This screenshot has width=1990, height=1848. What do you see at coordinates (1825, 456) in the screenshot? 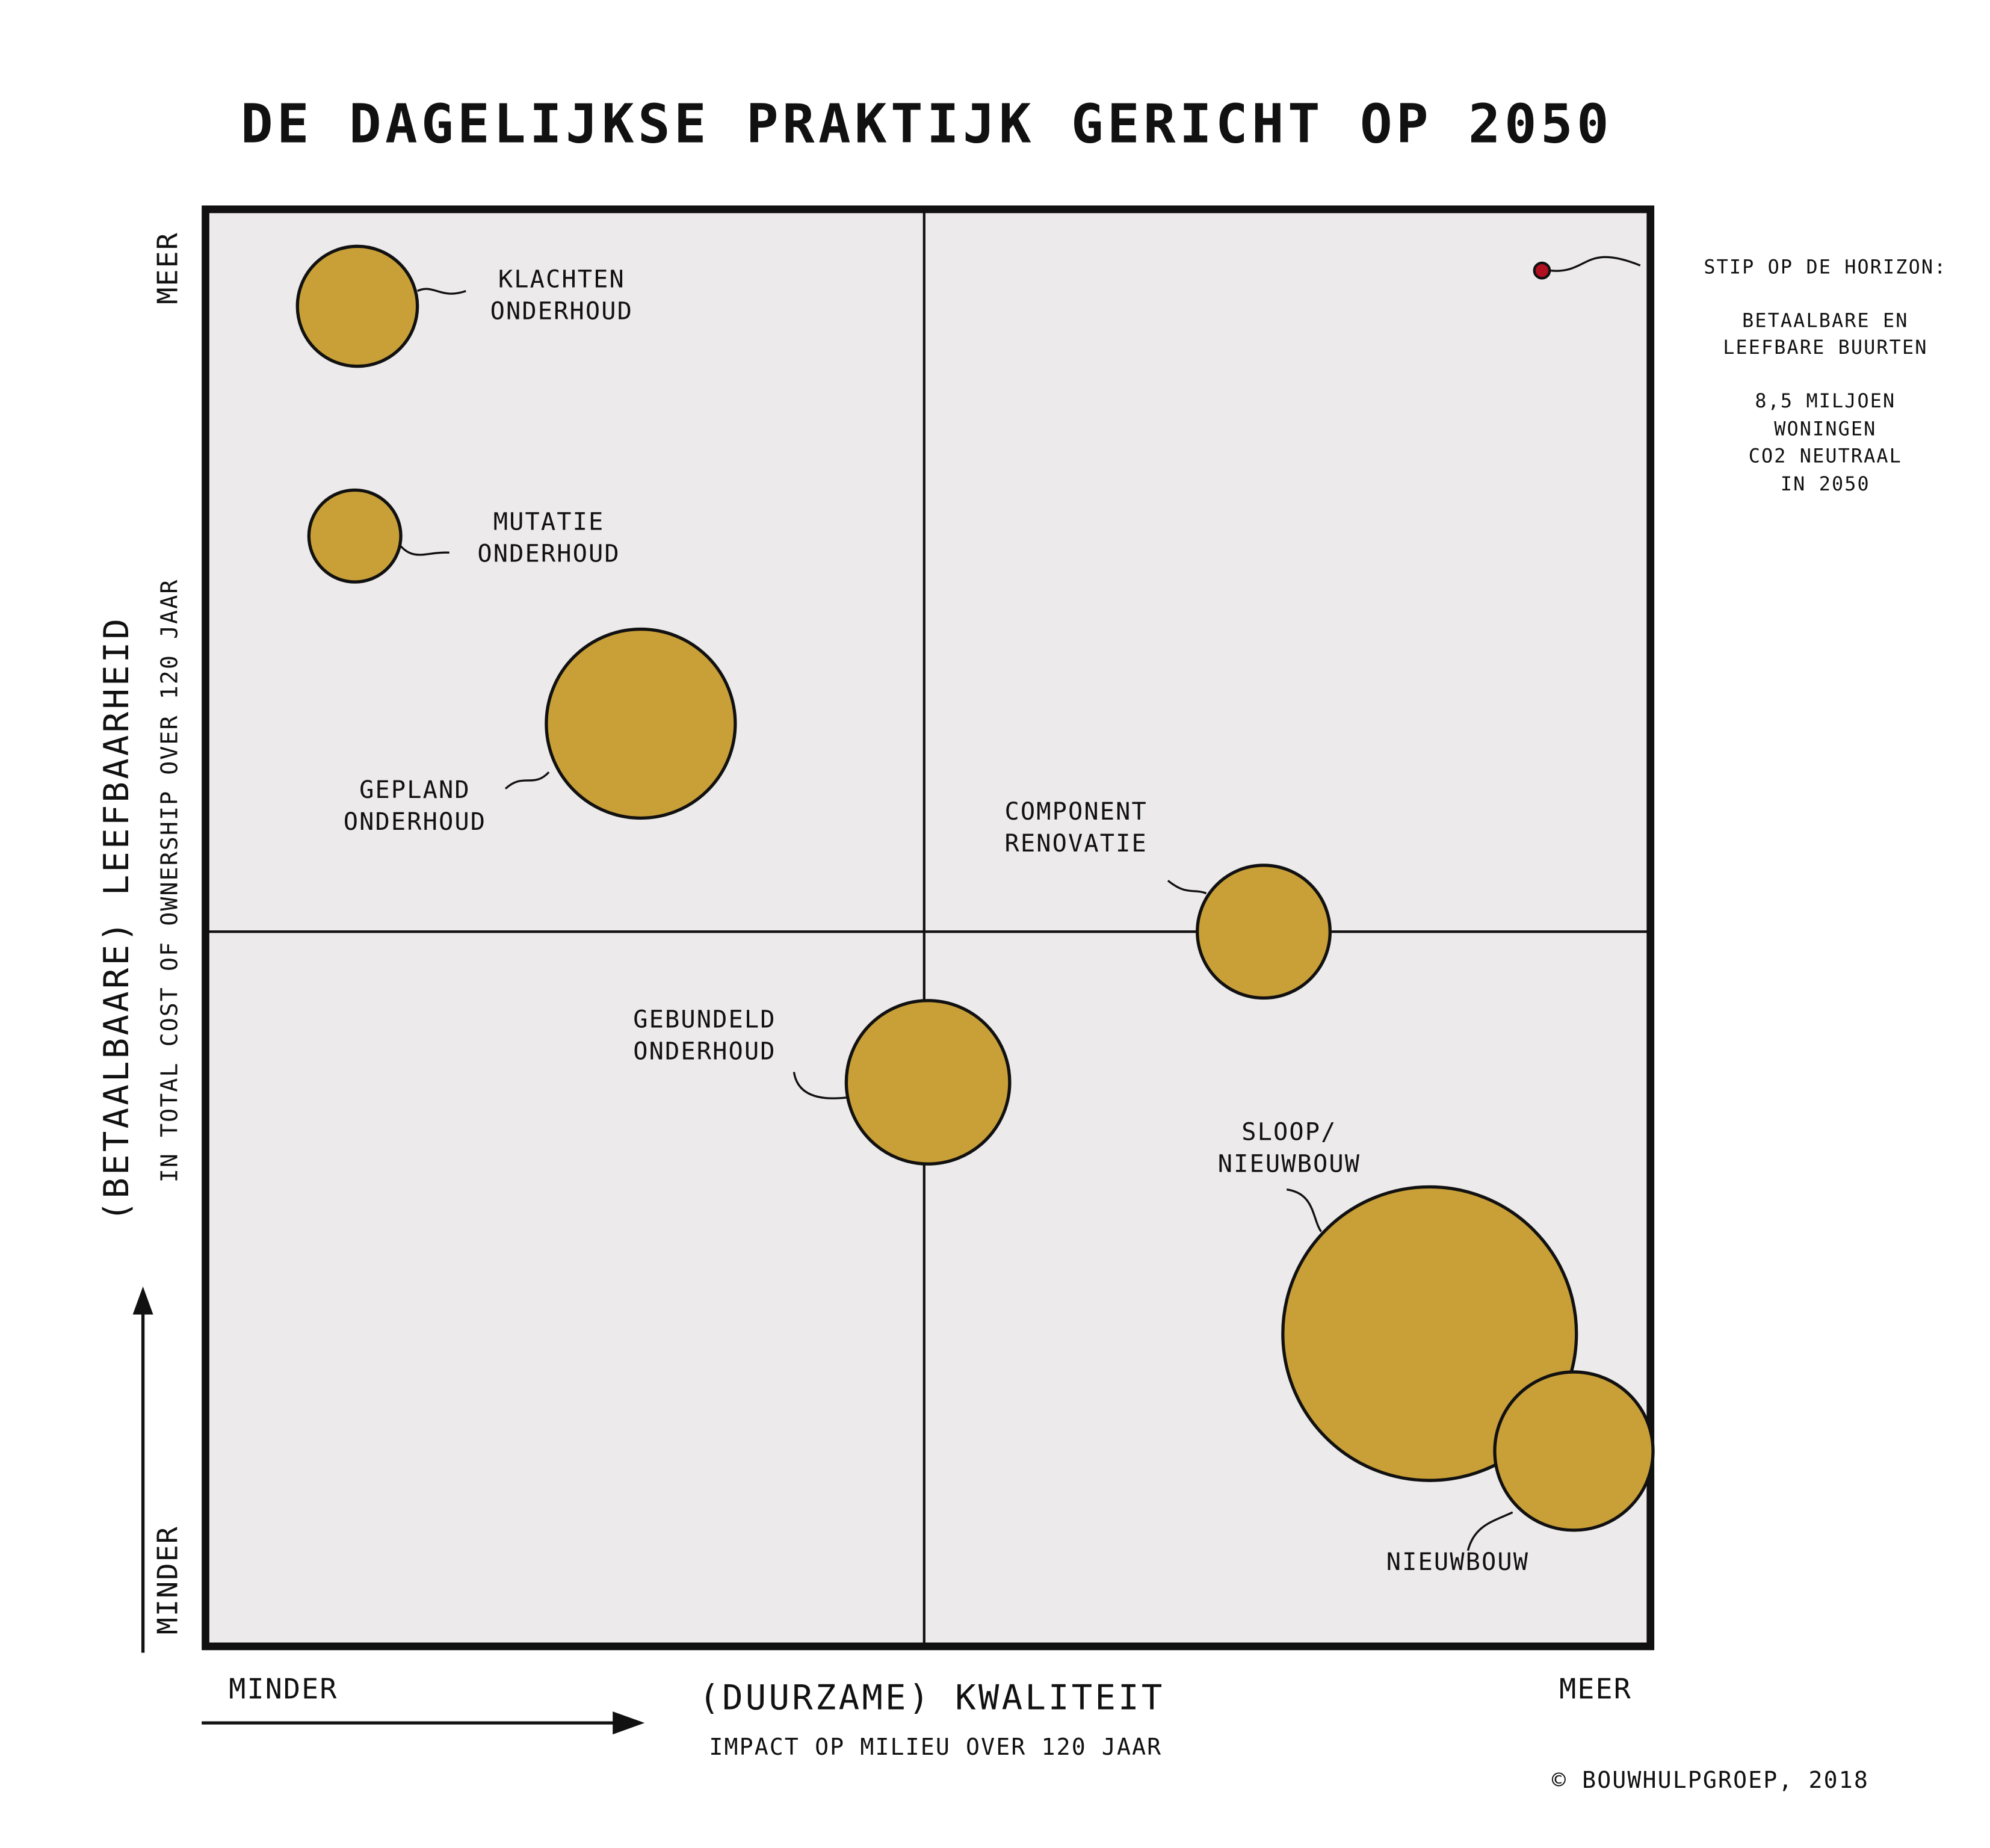
I see `note-line: CO2 NEUTRAAL` at bounding box center [1825, 456].